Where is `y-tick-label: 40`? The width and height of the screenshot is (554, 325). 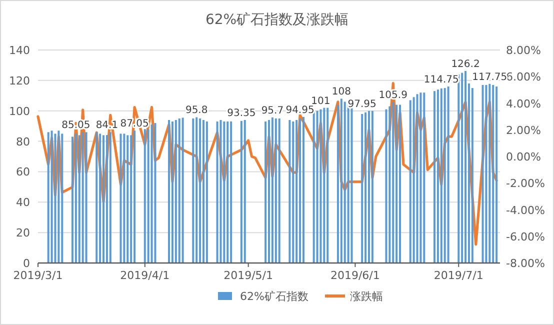
y-tick-label: 40 is located at coordinates (23, 203).